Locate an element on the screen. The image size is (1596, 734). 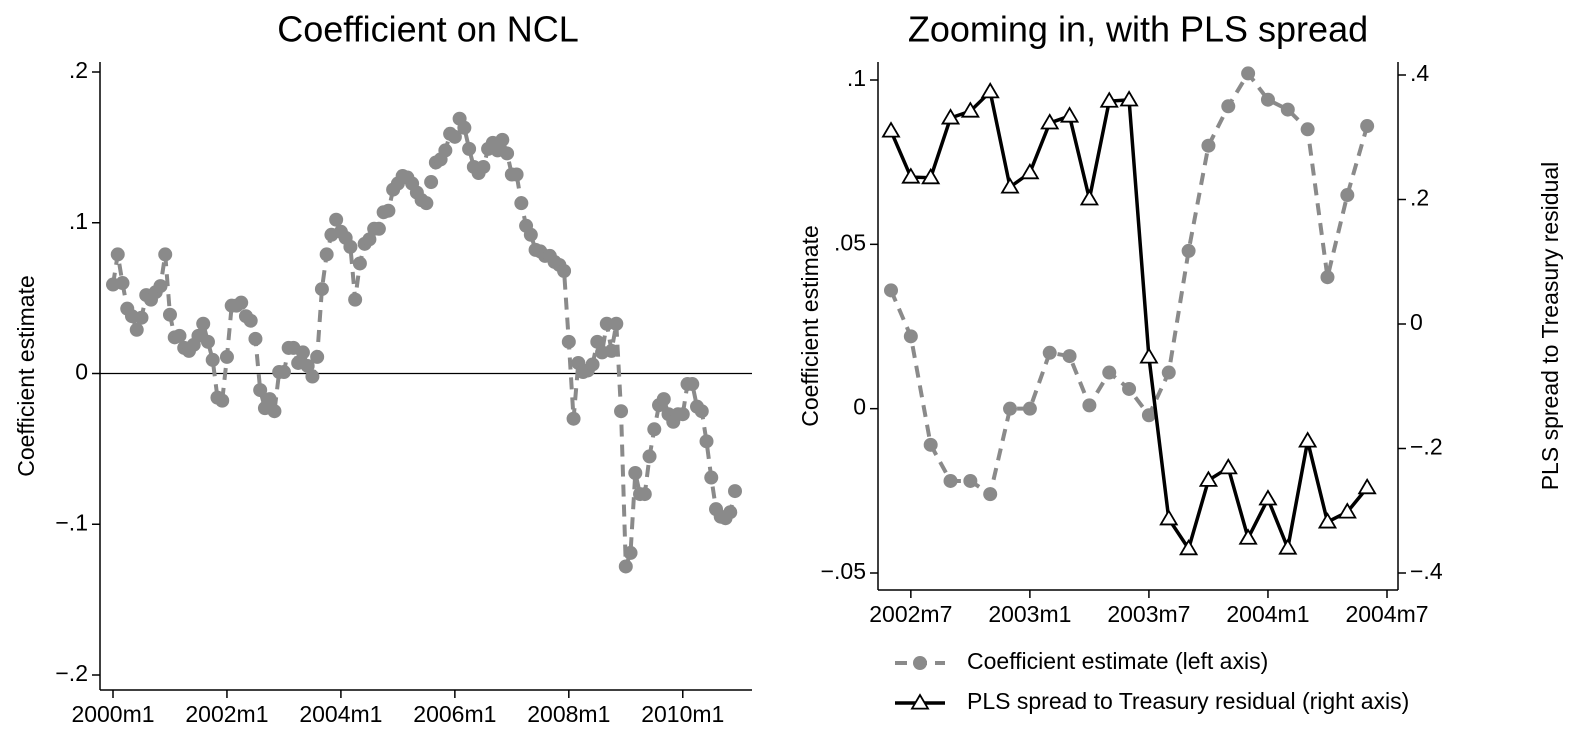
y2-tick-label: .2 is located at coordinates (1419, 198).